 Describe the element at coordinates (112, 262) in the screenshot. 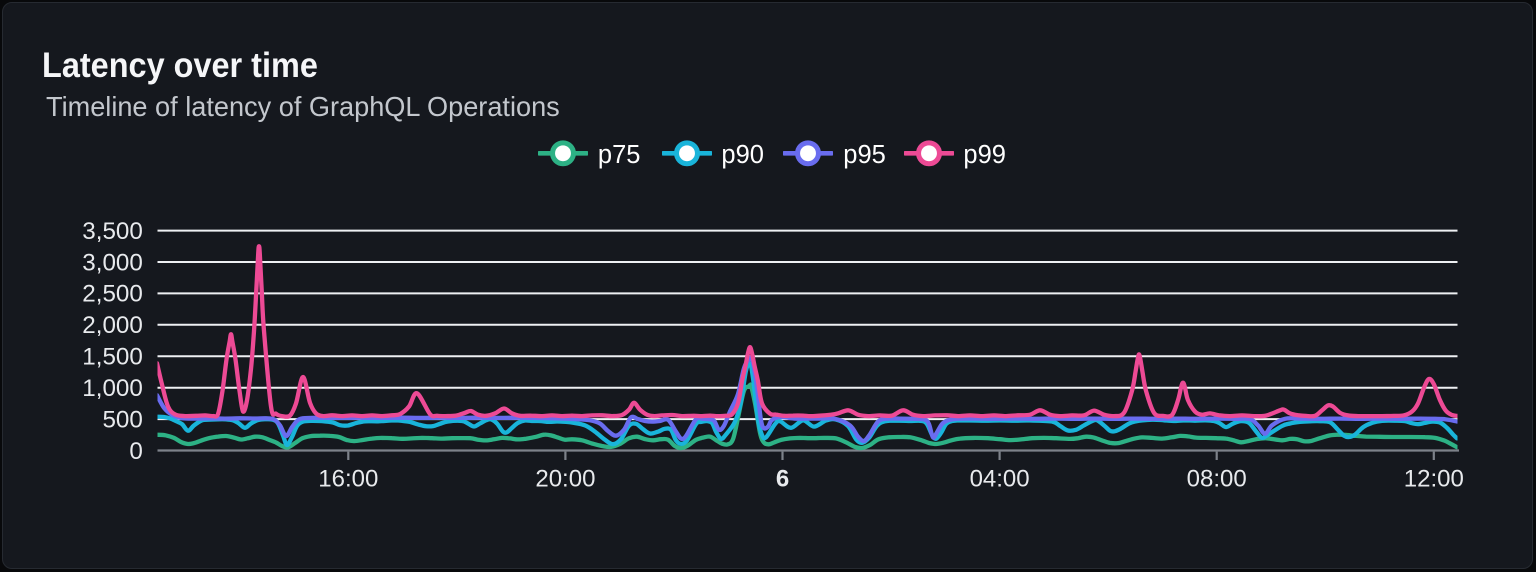

I see `svg-text: 3,000` at that location.